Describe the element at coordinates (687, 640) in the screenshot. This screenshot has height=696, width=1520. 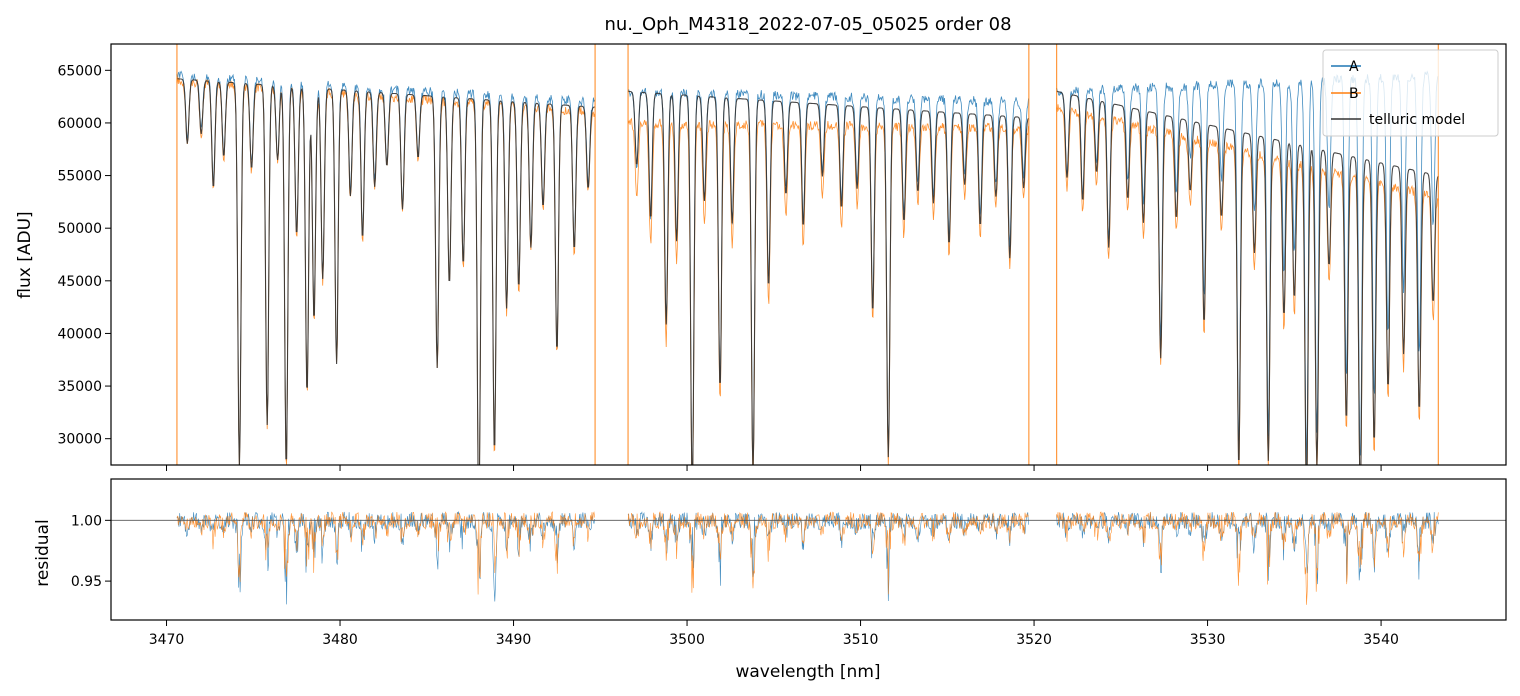
I see `x-tick-label-3: 3500` at that location.